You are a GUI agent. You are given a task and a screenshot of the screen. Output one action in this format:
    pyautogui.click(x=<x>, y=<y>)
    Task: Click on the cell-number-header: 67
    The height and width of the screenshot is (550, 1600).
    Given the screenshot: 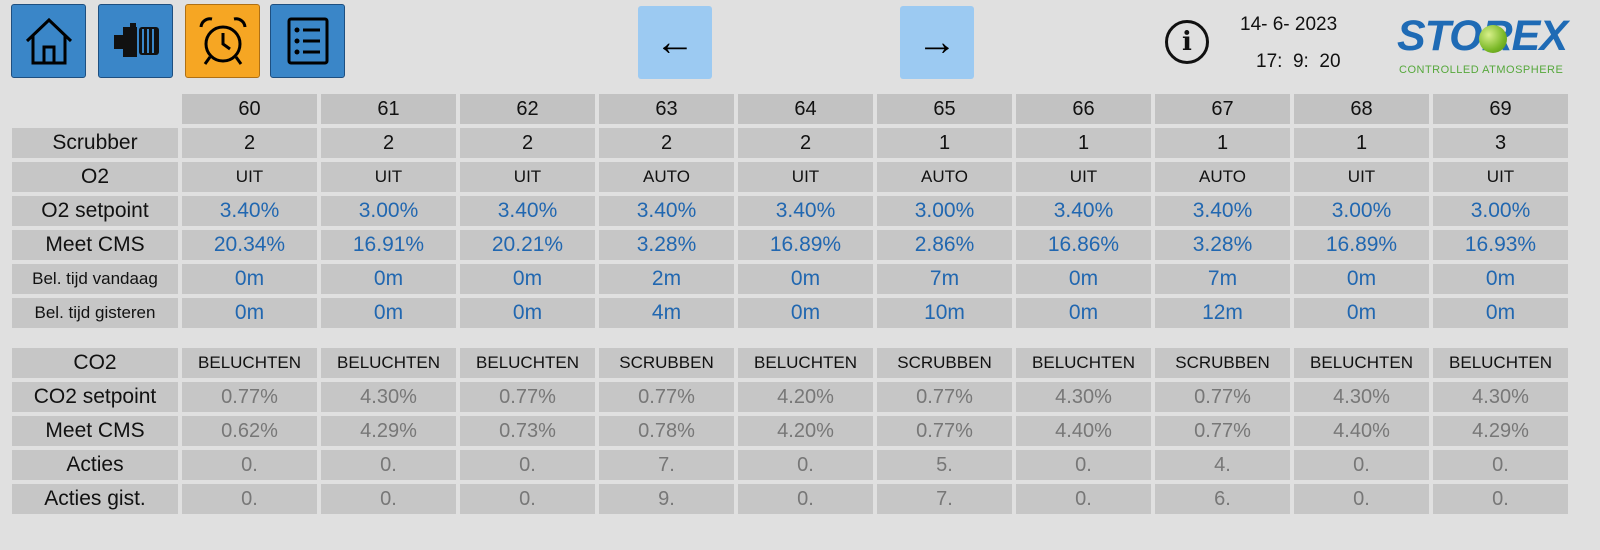 What is the action you would take?
    pyautogui.click(x=1222, y=109)
    